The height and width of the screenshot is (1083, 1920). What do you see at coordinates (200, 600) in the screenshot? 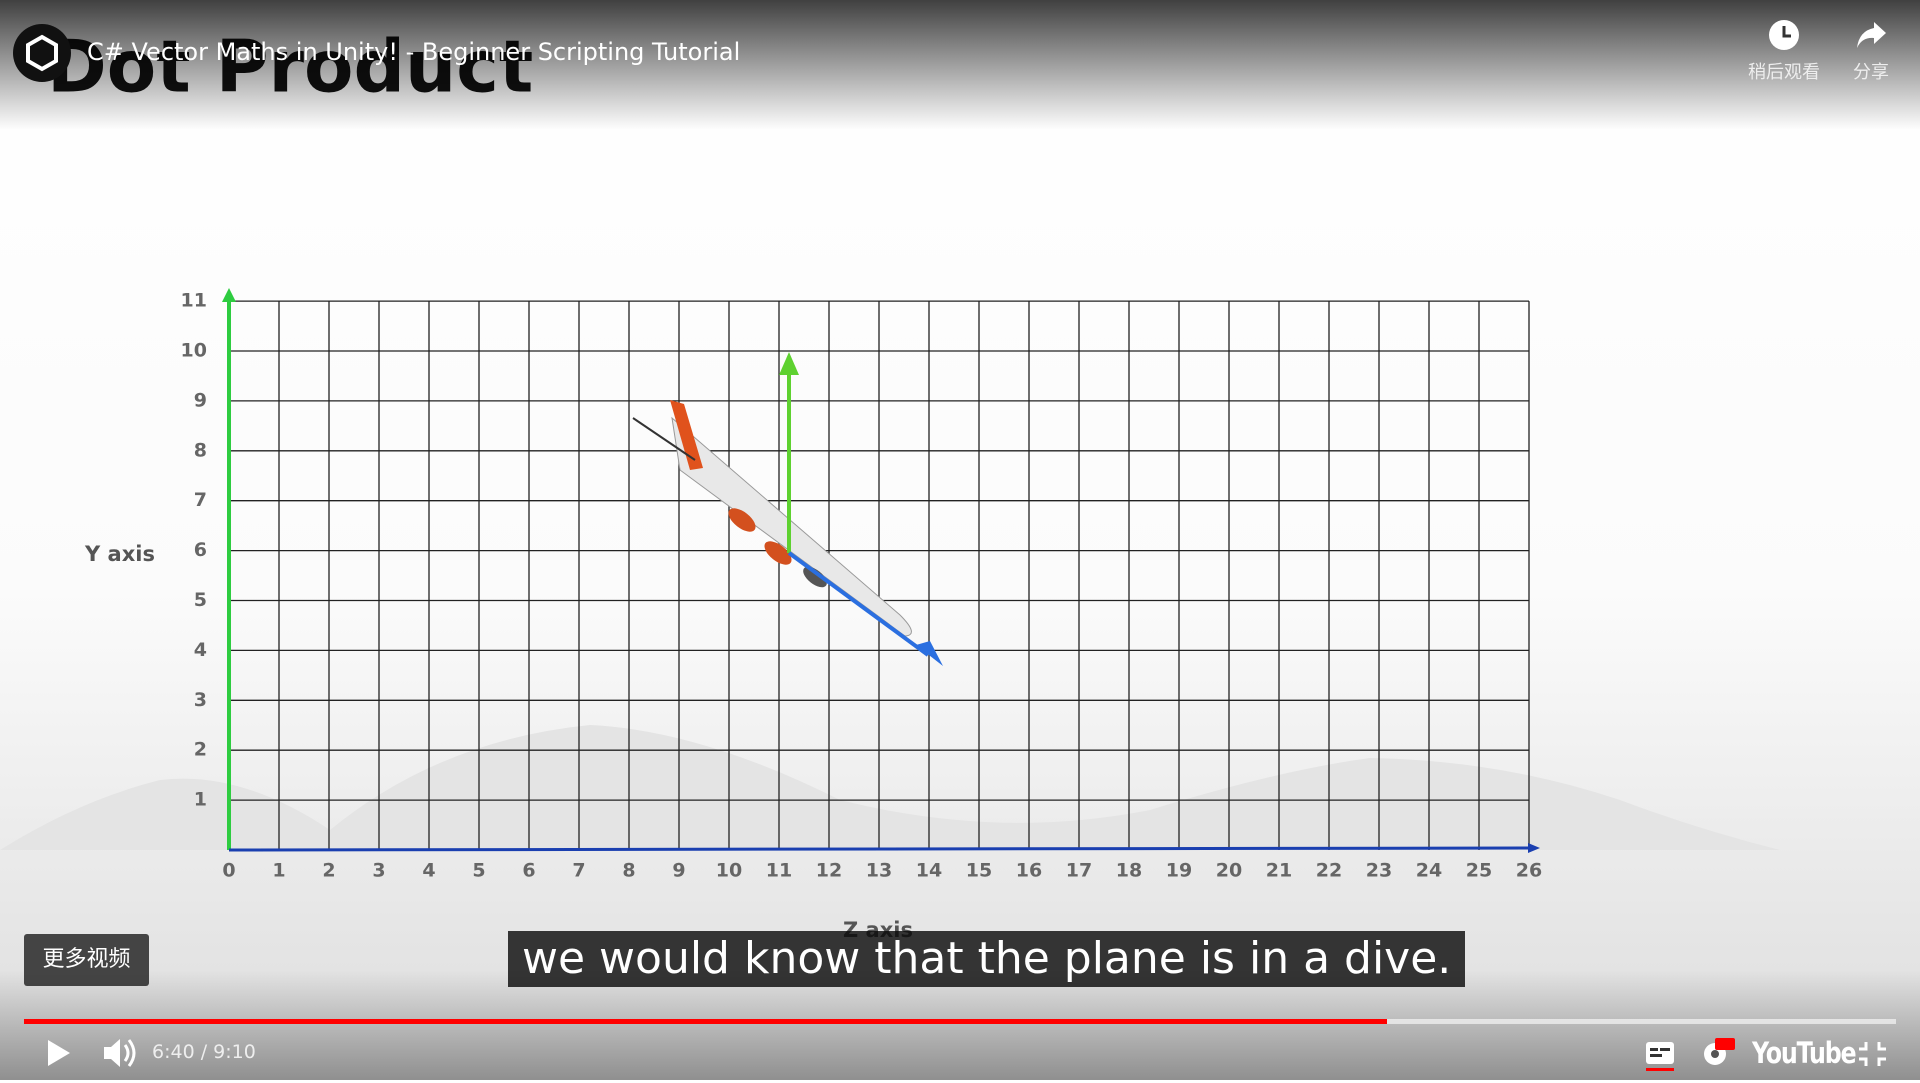
I see `y-tick-label: 5` at bounding box center [200, 600].